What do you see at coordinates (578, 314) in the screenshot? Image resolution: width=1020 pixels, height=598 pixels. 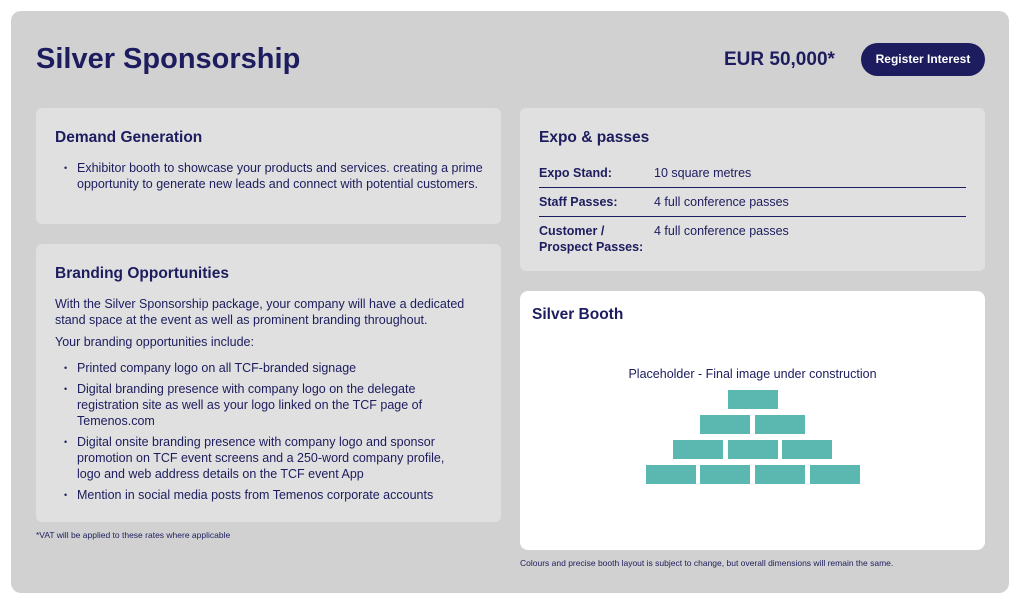 I see `card-title: Silver Booth` at bounding box center [578, 314].